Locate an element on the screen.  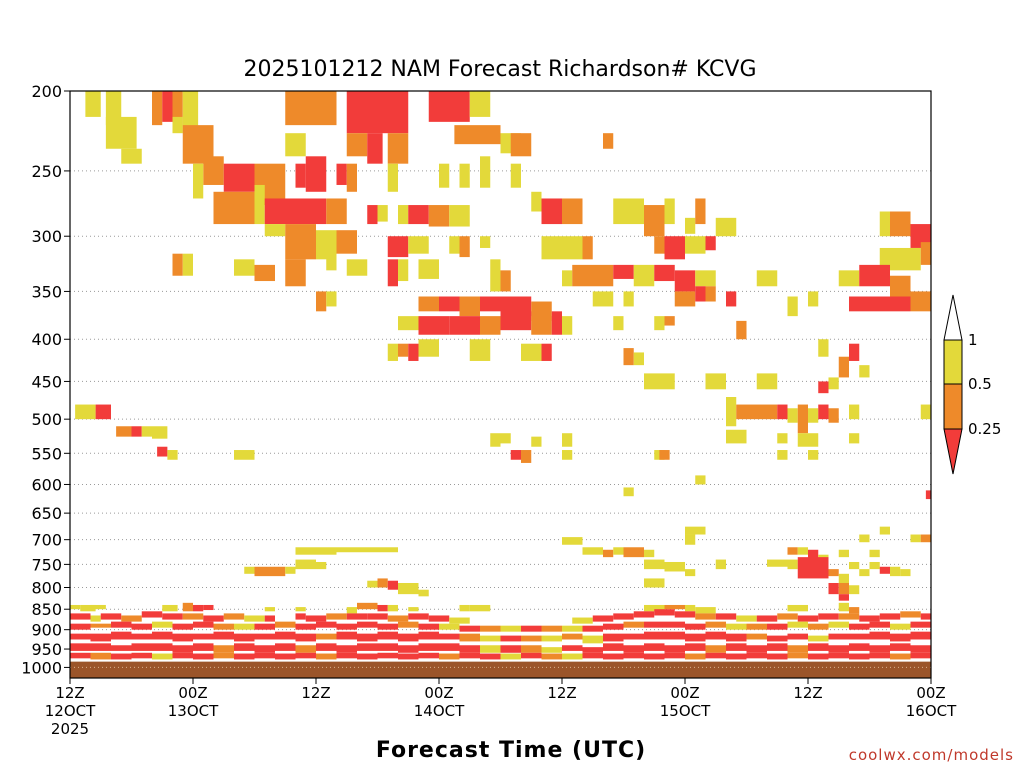
y-tick-label: 650 is located at coordinates (46, 513).